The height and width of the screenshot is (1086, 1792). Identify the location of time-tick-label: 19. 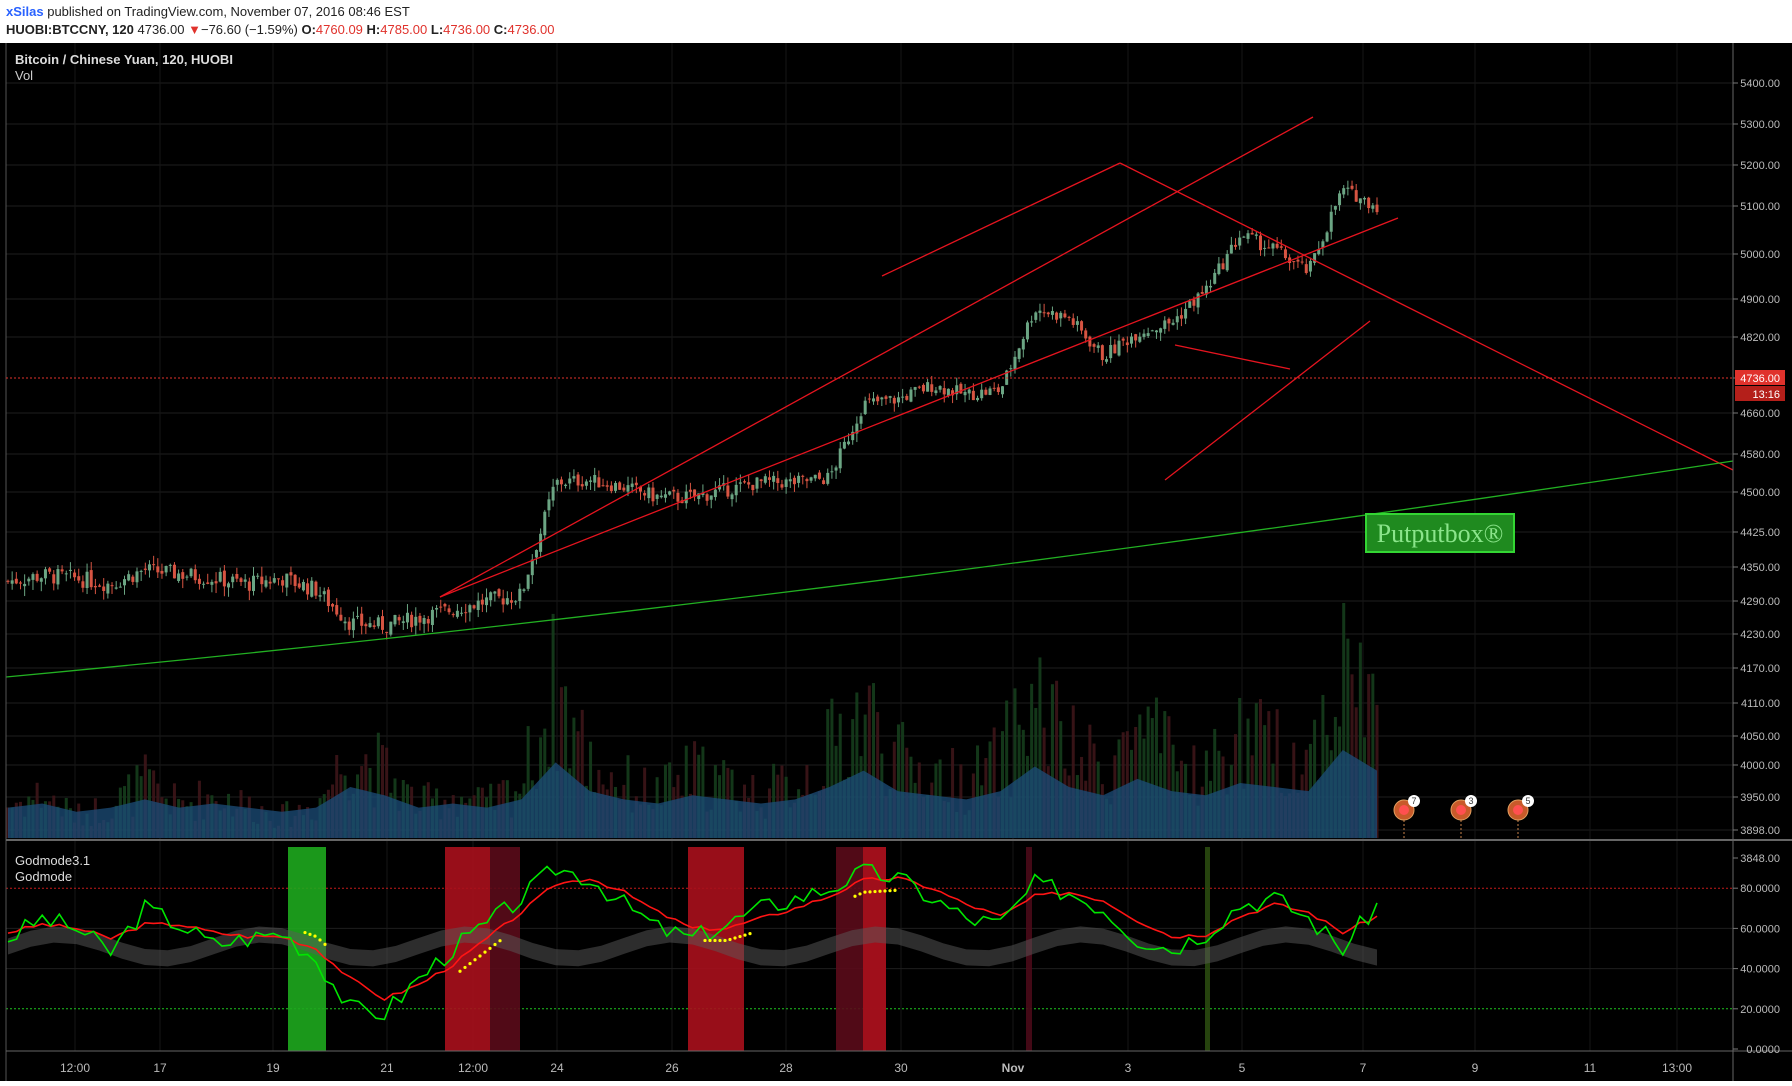
(273, 1068).